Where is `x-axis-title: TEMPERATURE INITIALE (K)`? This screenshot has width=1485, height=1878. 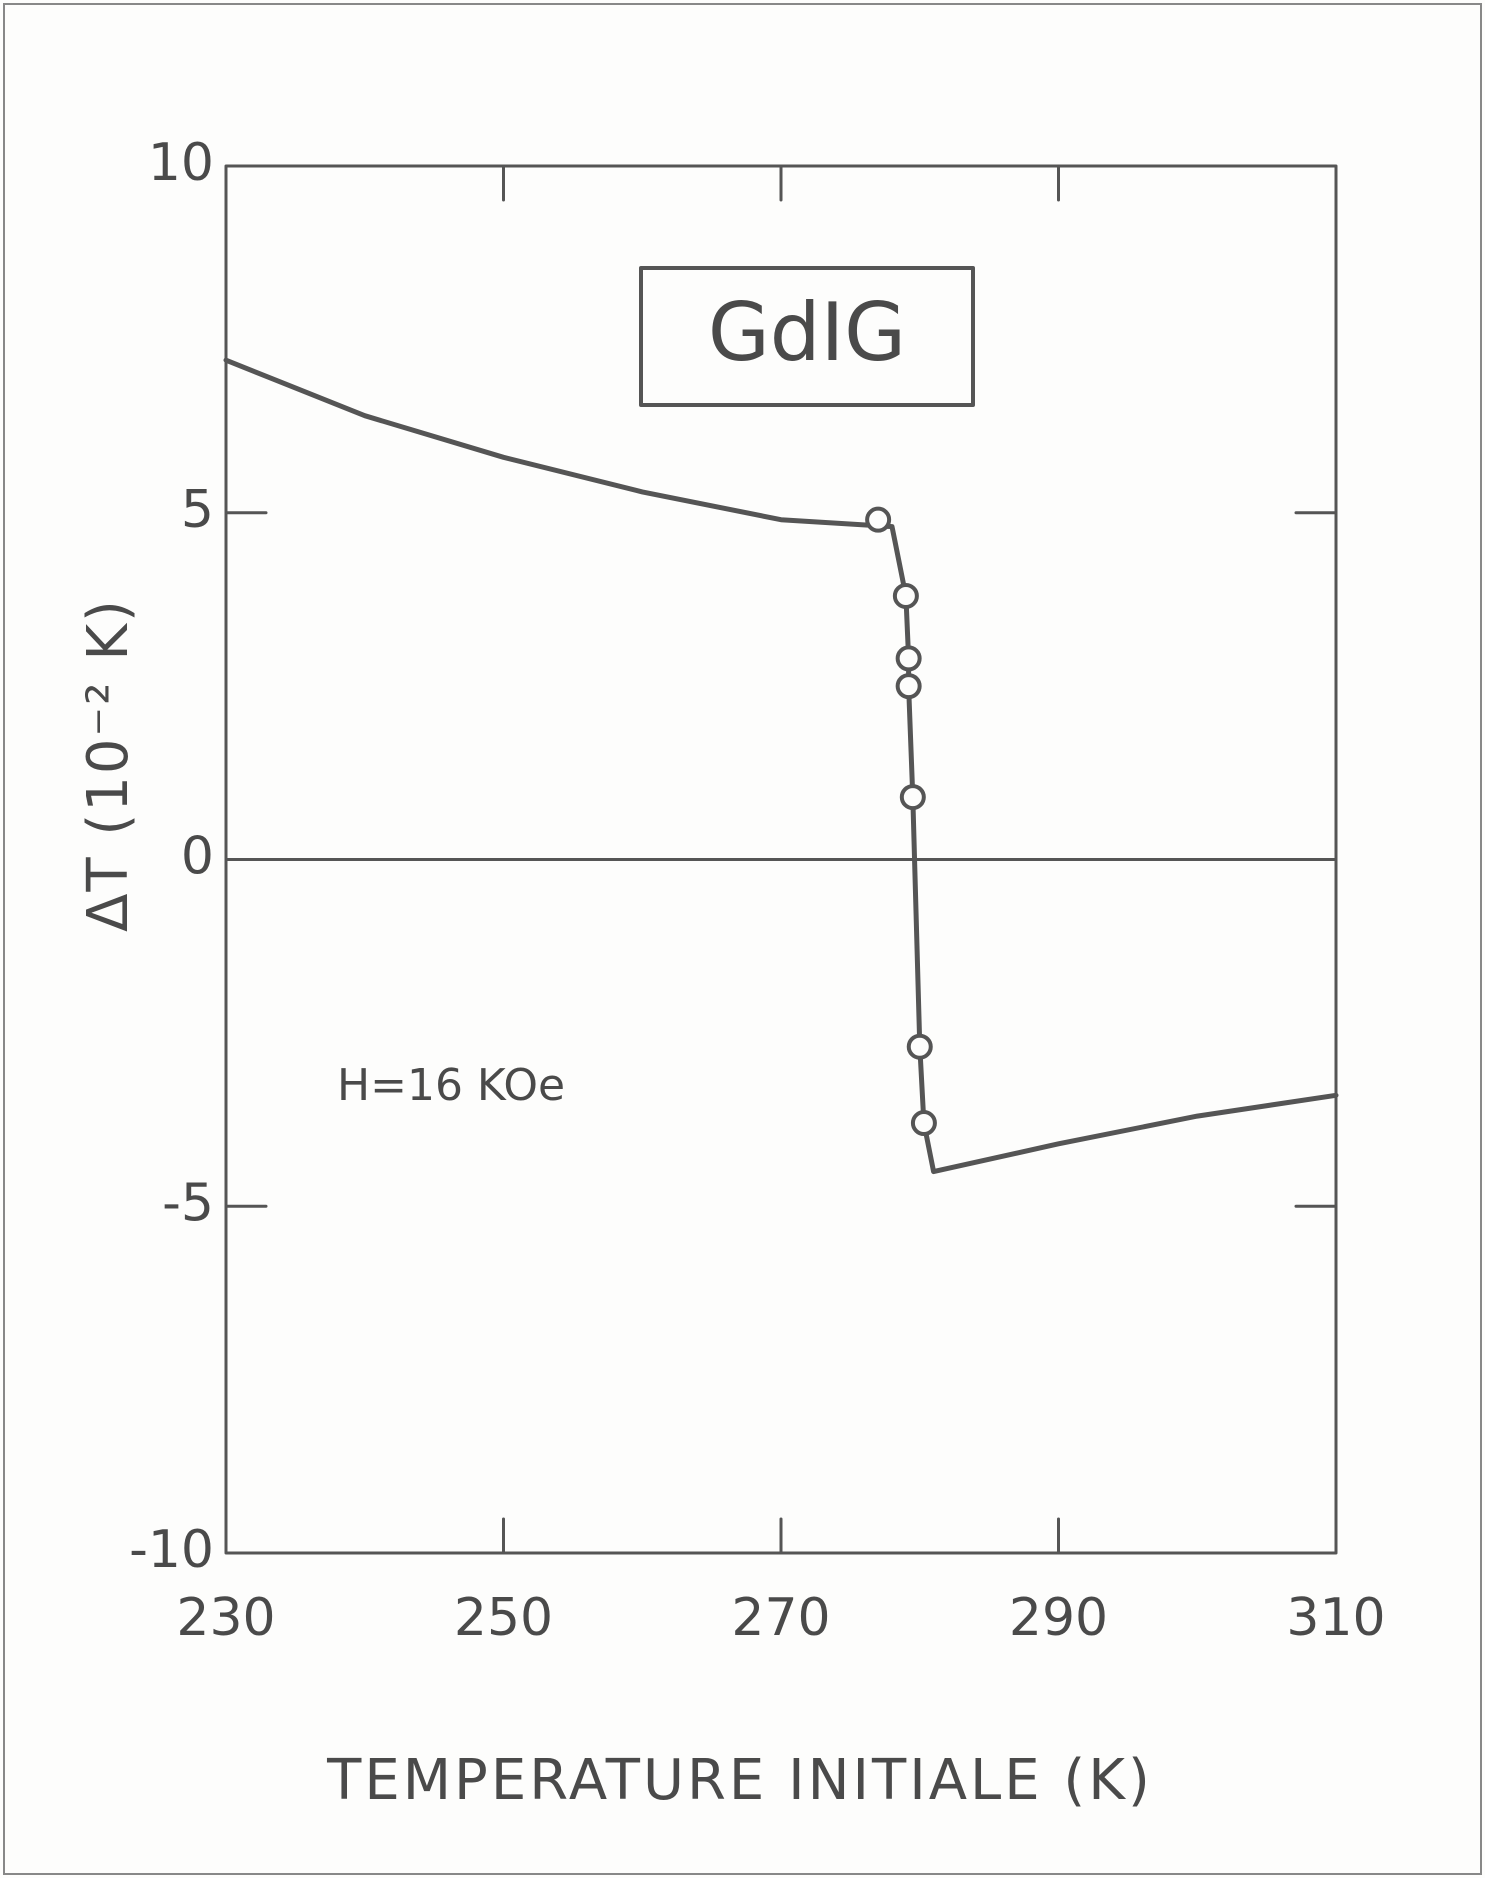
x-axis-title: TEMPERATURE INITIALE (K) is located at coordinates (739, 1780).